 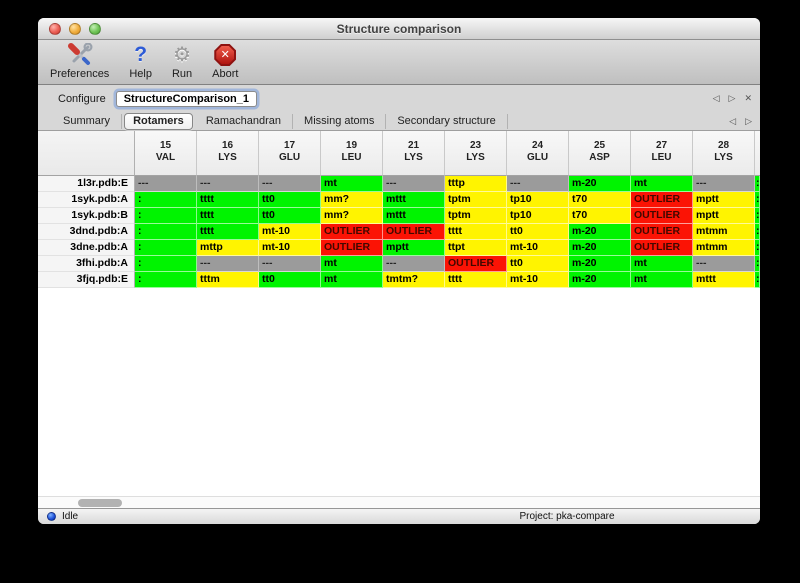 I want to click on run-button: ⚙ Run, so click(x=182, y=61).